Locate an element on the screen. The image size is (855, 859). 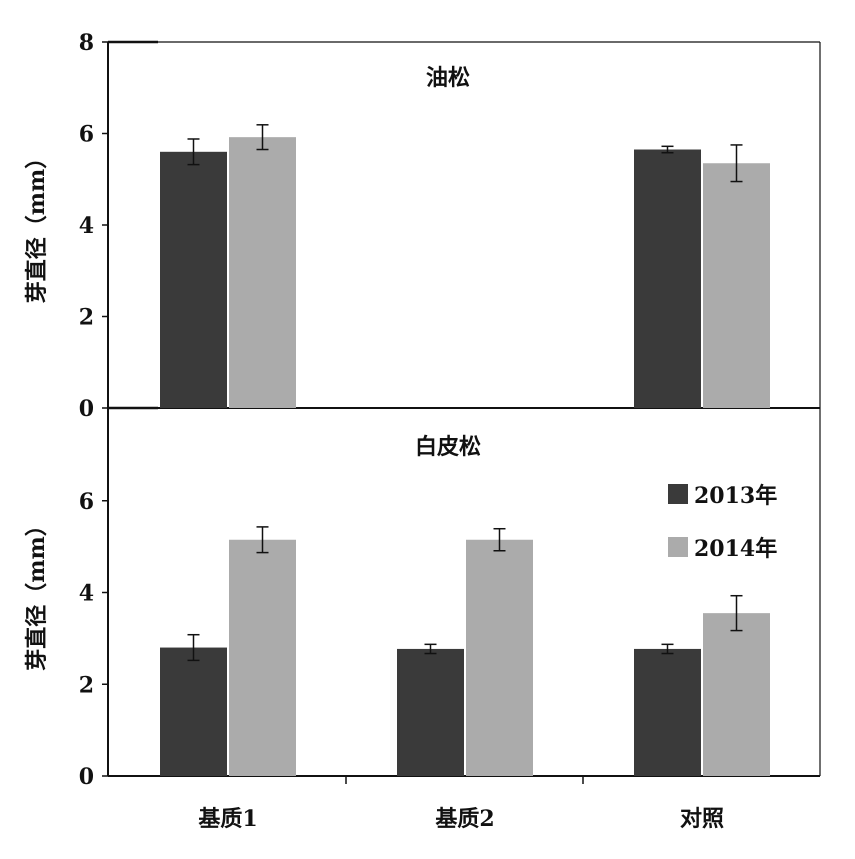
panel-title: 油松 is located at coordinates (448, 78).